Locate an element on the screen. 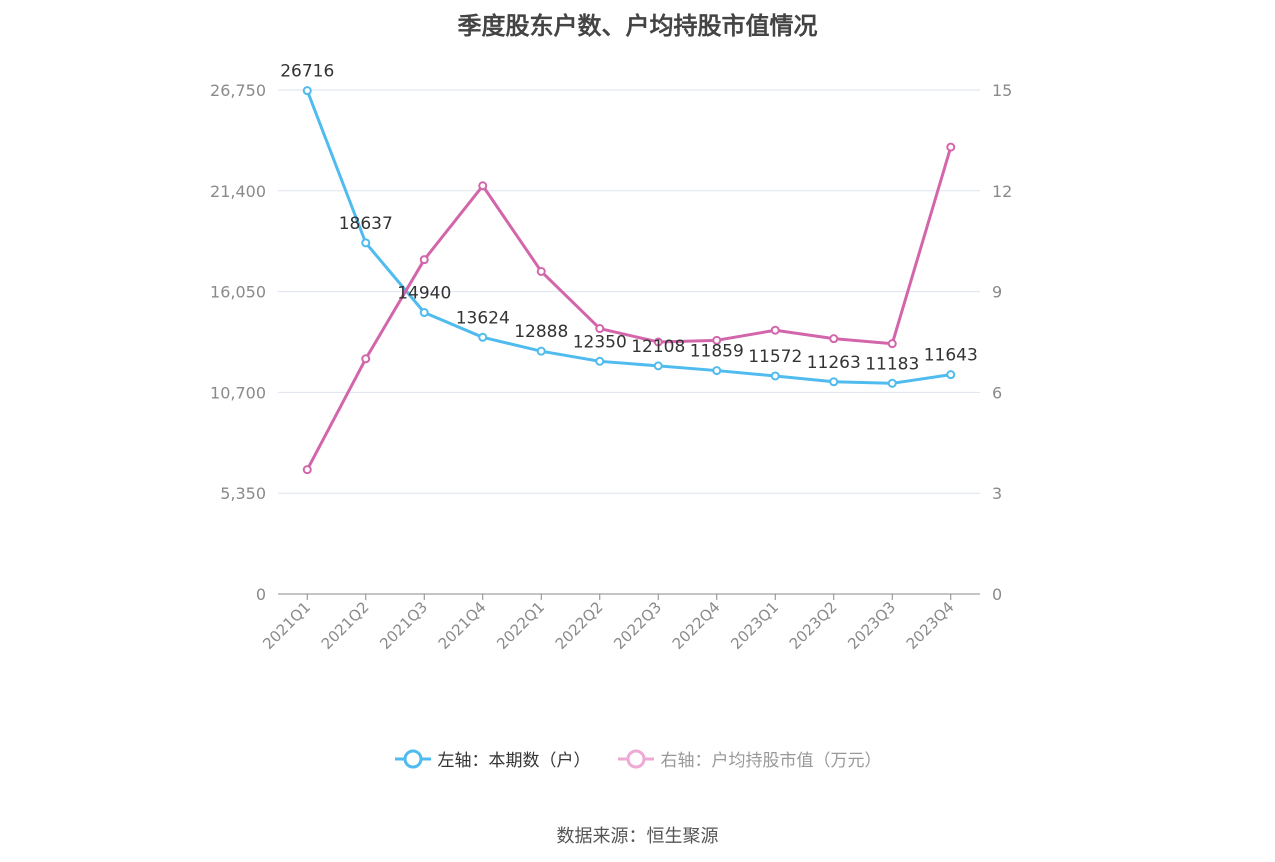 The height and width of the screenshot is (862, 1275). data-label: 13624 is located at coordinates (483, 318).